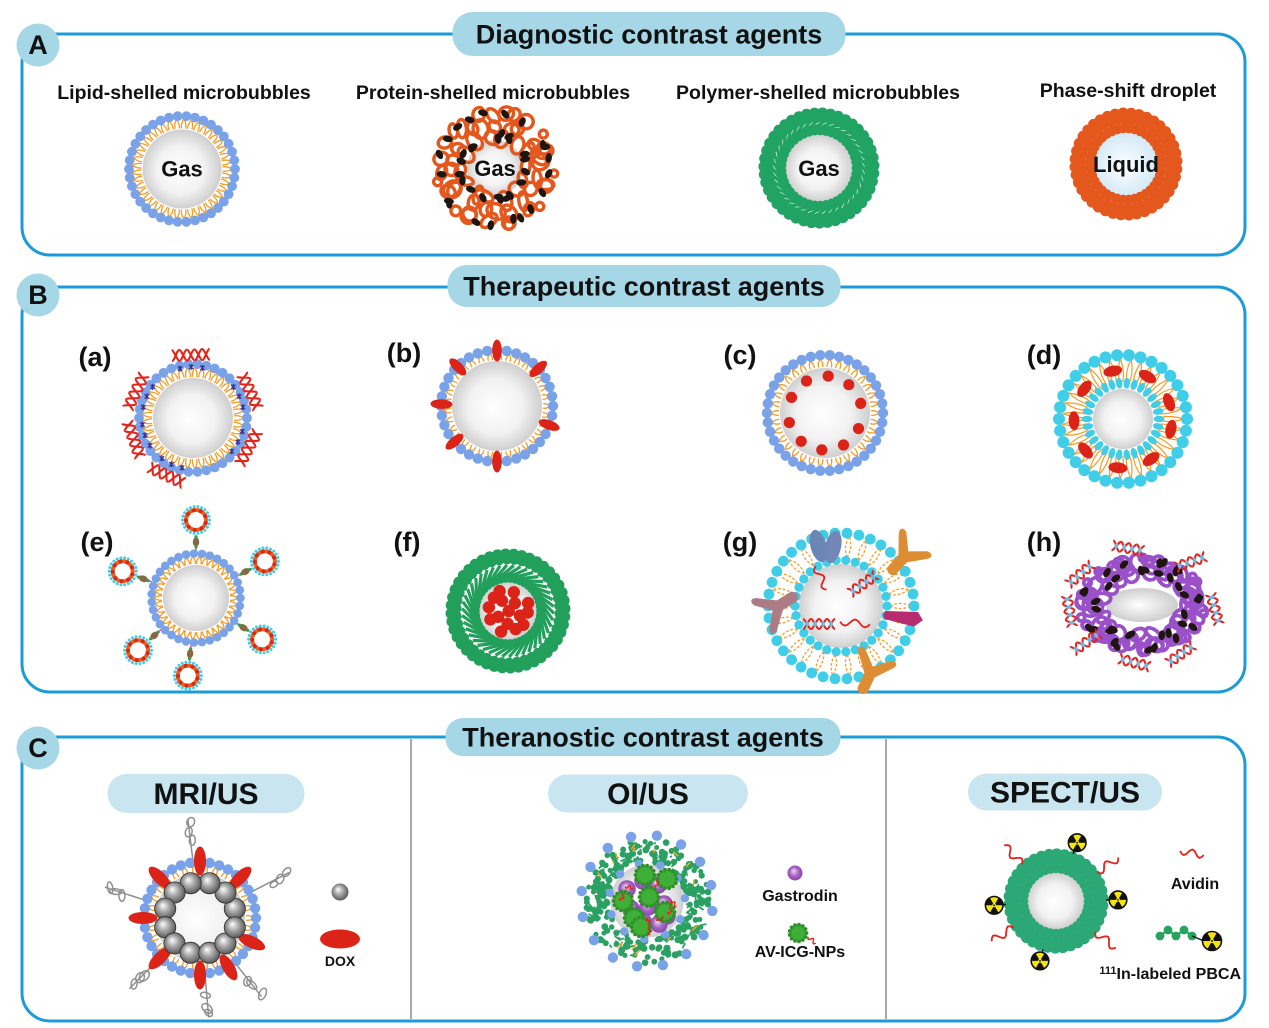  Describe the element at coordinates (95, 357) in the screenshot. I see `svg-text: (a)` at that location.